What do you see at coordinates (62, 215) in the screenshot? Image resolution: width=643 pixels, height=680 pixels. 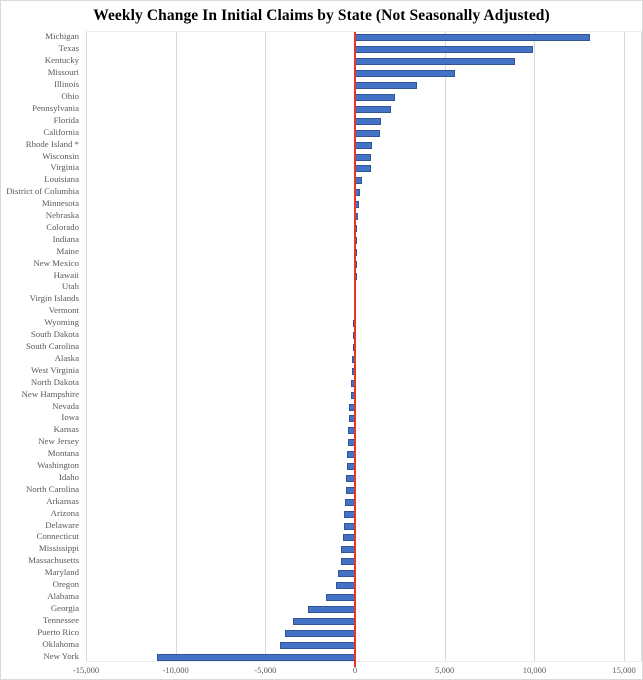 I see `y-label: Nebraska` at bounding box center [62, 215].